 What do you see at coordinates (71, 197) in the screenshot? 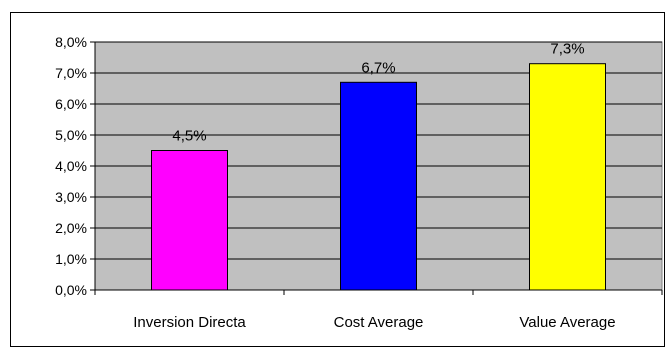
I see `y-tick-label: 3,0%` at bounding box center [71, 197].